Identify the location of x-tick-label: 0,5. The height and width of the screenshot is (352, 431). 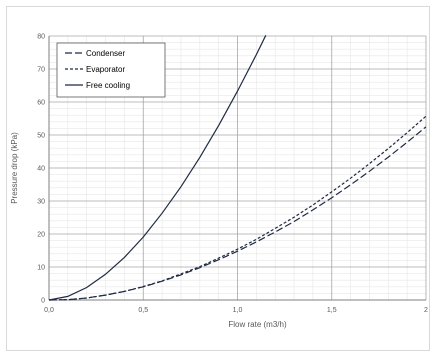
(143, 310).